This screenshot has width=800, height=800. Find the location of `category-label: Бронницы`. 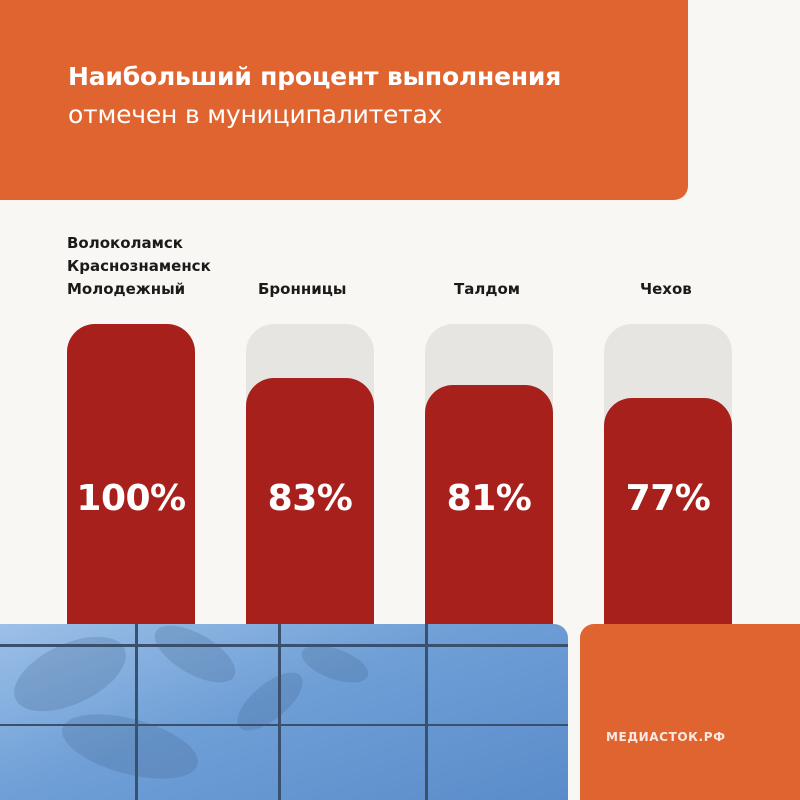

category-label: Бронницы is located at coordinates (302, 289).